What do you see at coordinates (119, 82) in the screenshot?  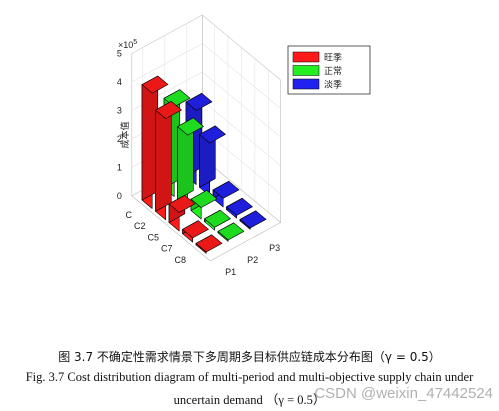 I see `y-tick-label: 4` at bounding box center [119, 82].